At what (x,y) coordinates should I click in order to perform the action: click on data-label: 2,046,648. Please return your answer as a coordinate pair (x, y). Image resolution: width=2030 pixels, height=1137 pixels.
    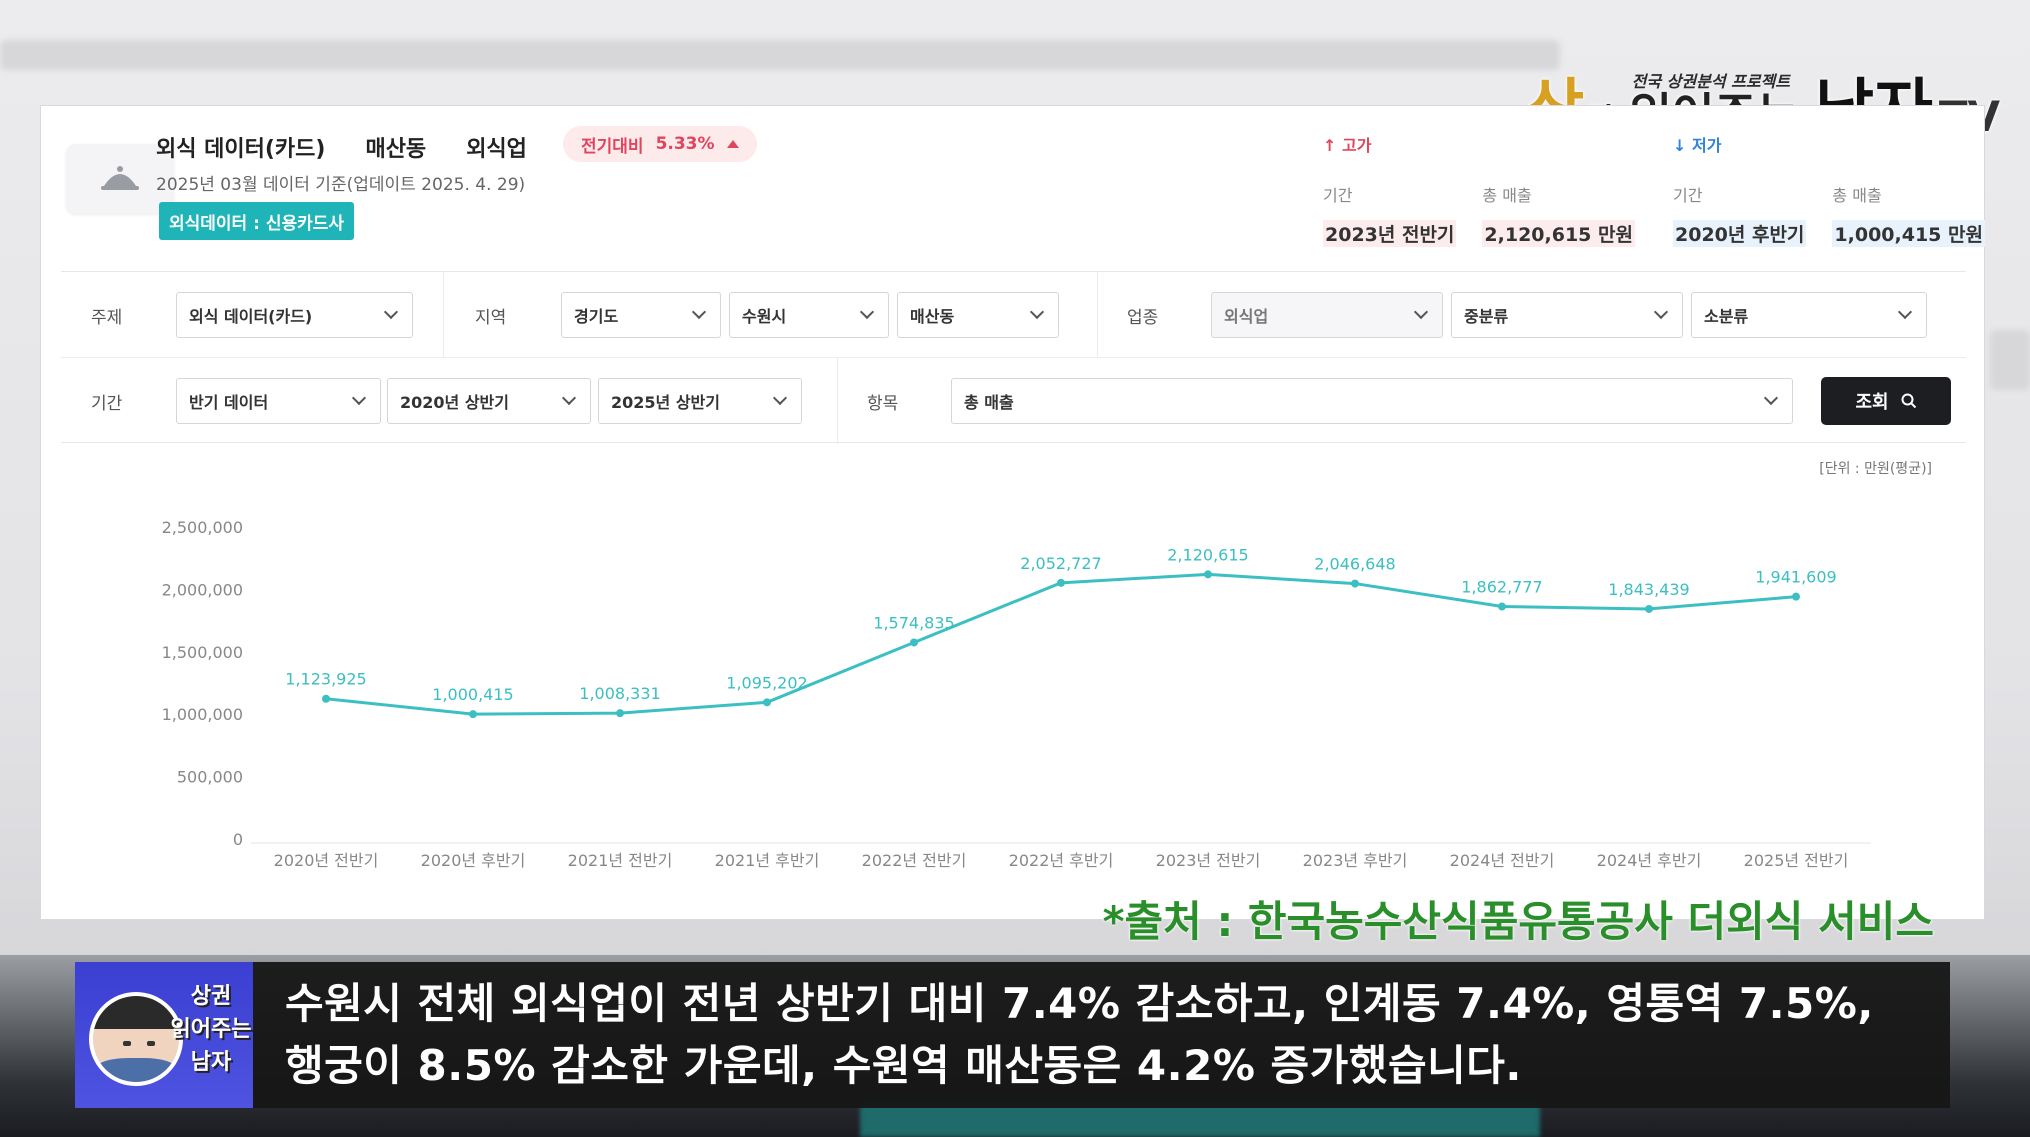
    Looking at the image, I should click on (1354, 564).